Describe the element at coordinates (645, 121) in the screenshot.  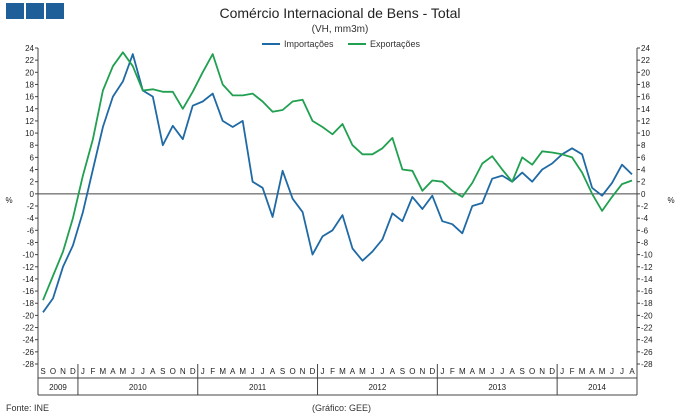
I see `y-tick-label-right: 12` at that location.